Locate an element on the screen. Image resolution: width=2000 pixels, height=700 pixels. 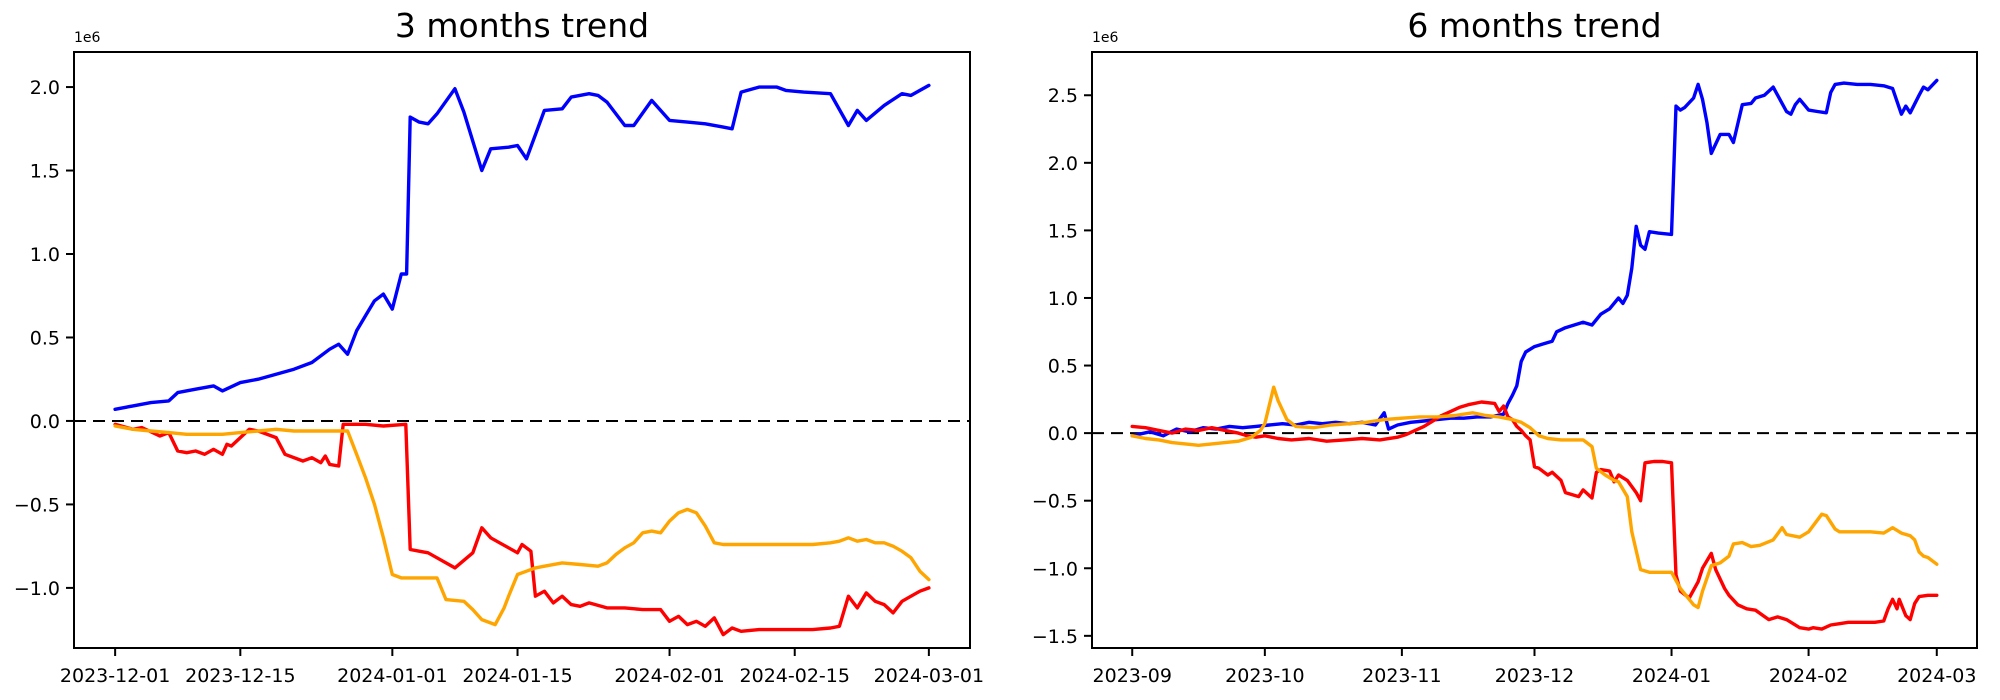
x-tick-label: 2024-02 is located at coordinates (1808, 676).